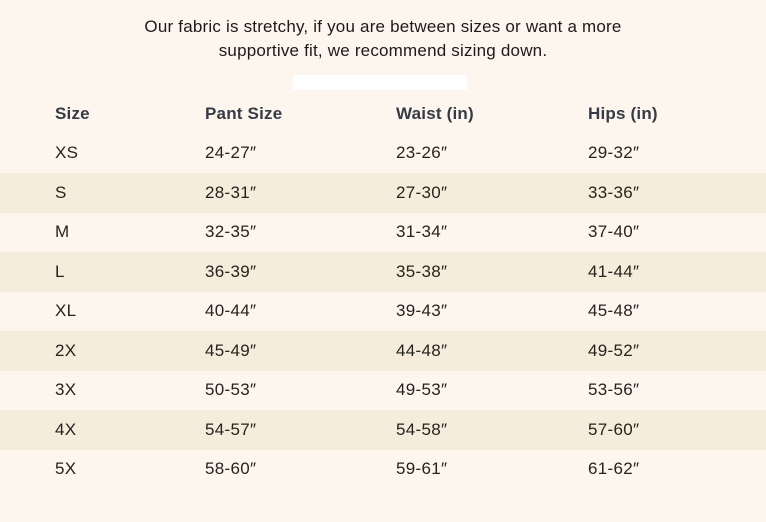 The width and height of the screenshot is (766, 522). What do you see at coordinates (383, 312) in the screenshot?
I see `table-row: XL 40-44″ 39-43″ 45-48″` at bounding box center [383, 312].